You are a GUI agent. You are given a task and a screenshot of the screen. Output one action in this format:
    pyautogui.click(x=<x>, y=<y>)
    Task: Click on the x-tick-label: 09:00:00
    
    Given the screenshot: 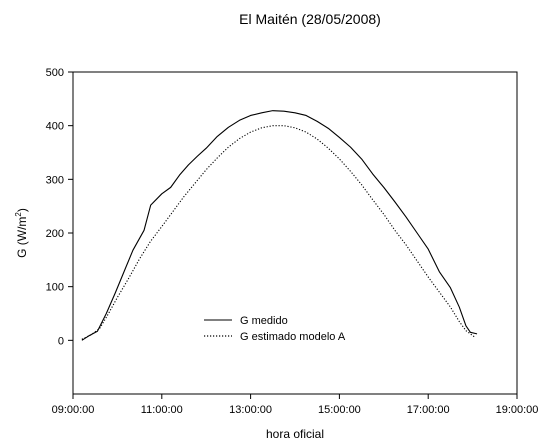 What is the action you would take?
    pyautogui.click(x=73, y=410)
    